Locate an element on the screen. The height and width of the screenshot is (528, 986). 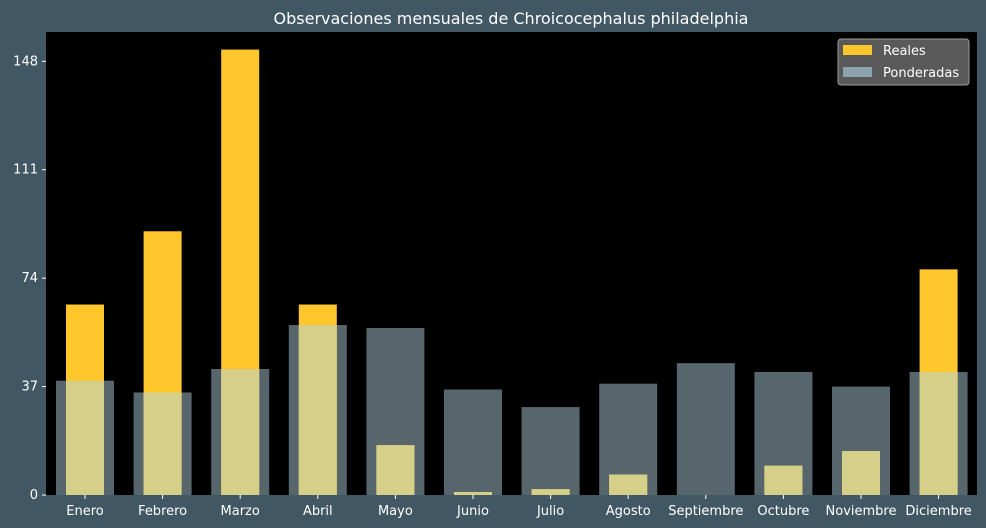
x-tick-label-diciembre: Diciembre is located at coordinates (938, 511).